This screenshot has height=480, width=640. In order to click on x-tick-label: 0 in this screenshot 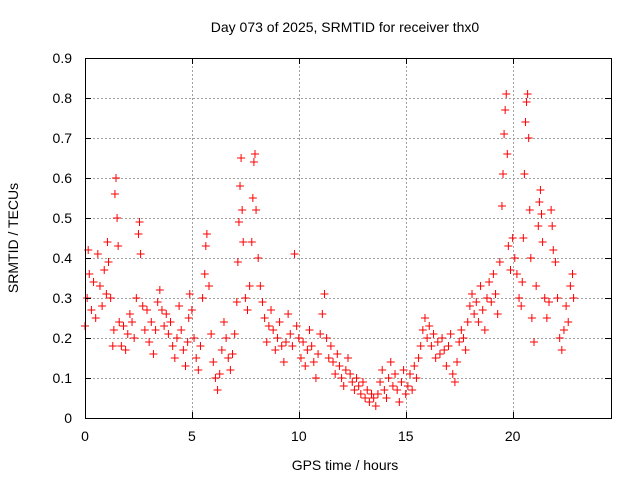, I will do `click(85, 436)`.